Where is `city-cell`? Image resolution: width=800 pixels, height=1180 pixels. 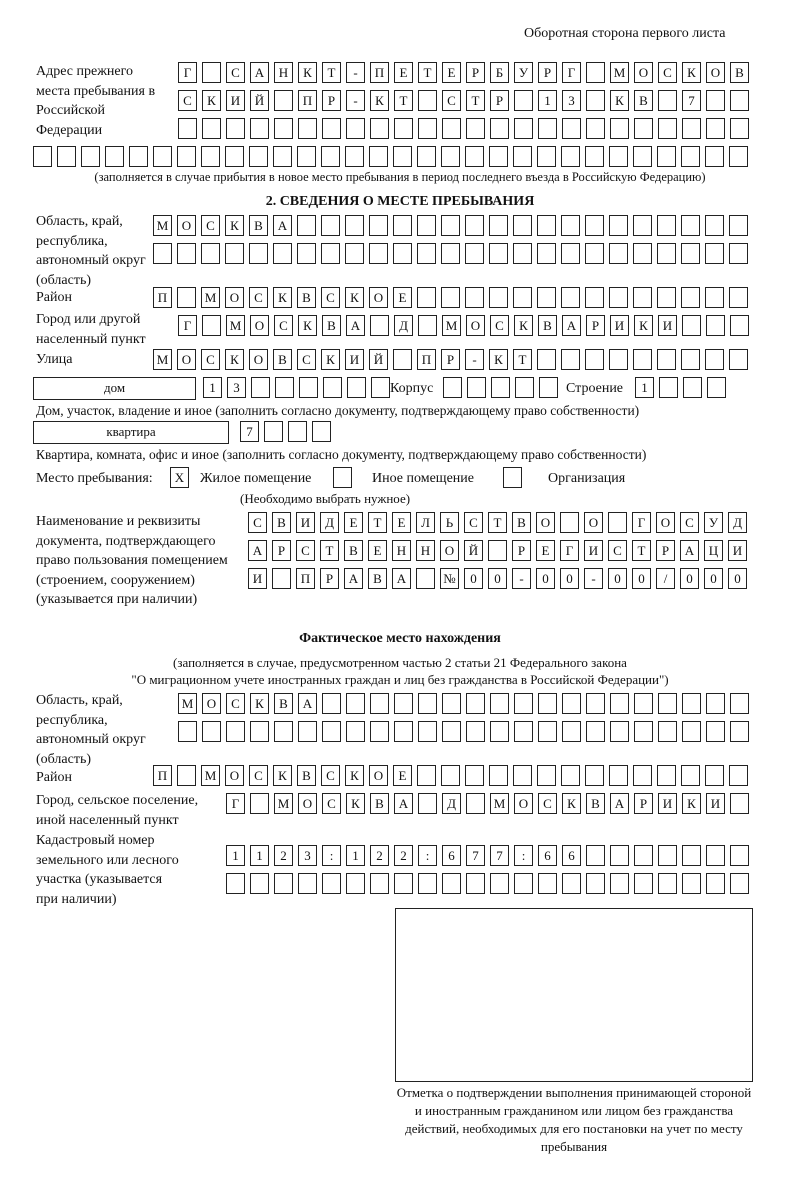
city-cell is located at coordinates (715, 325).